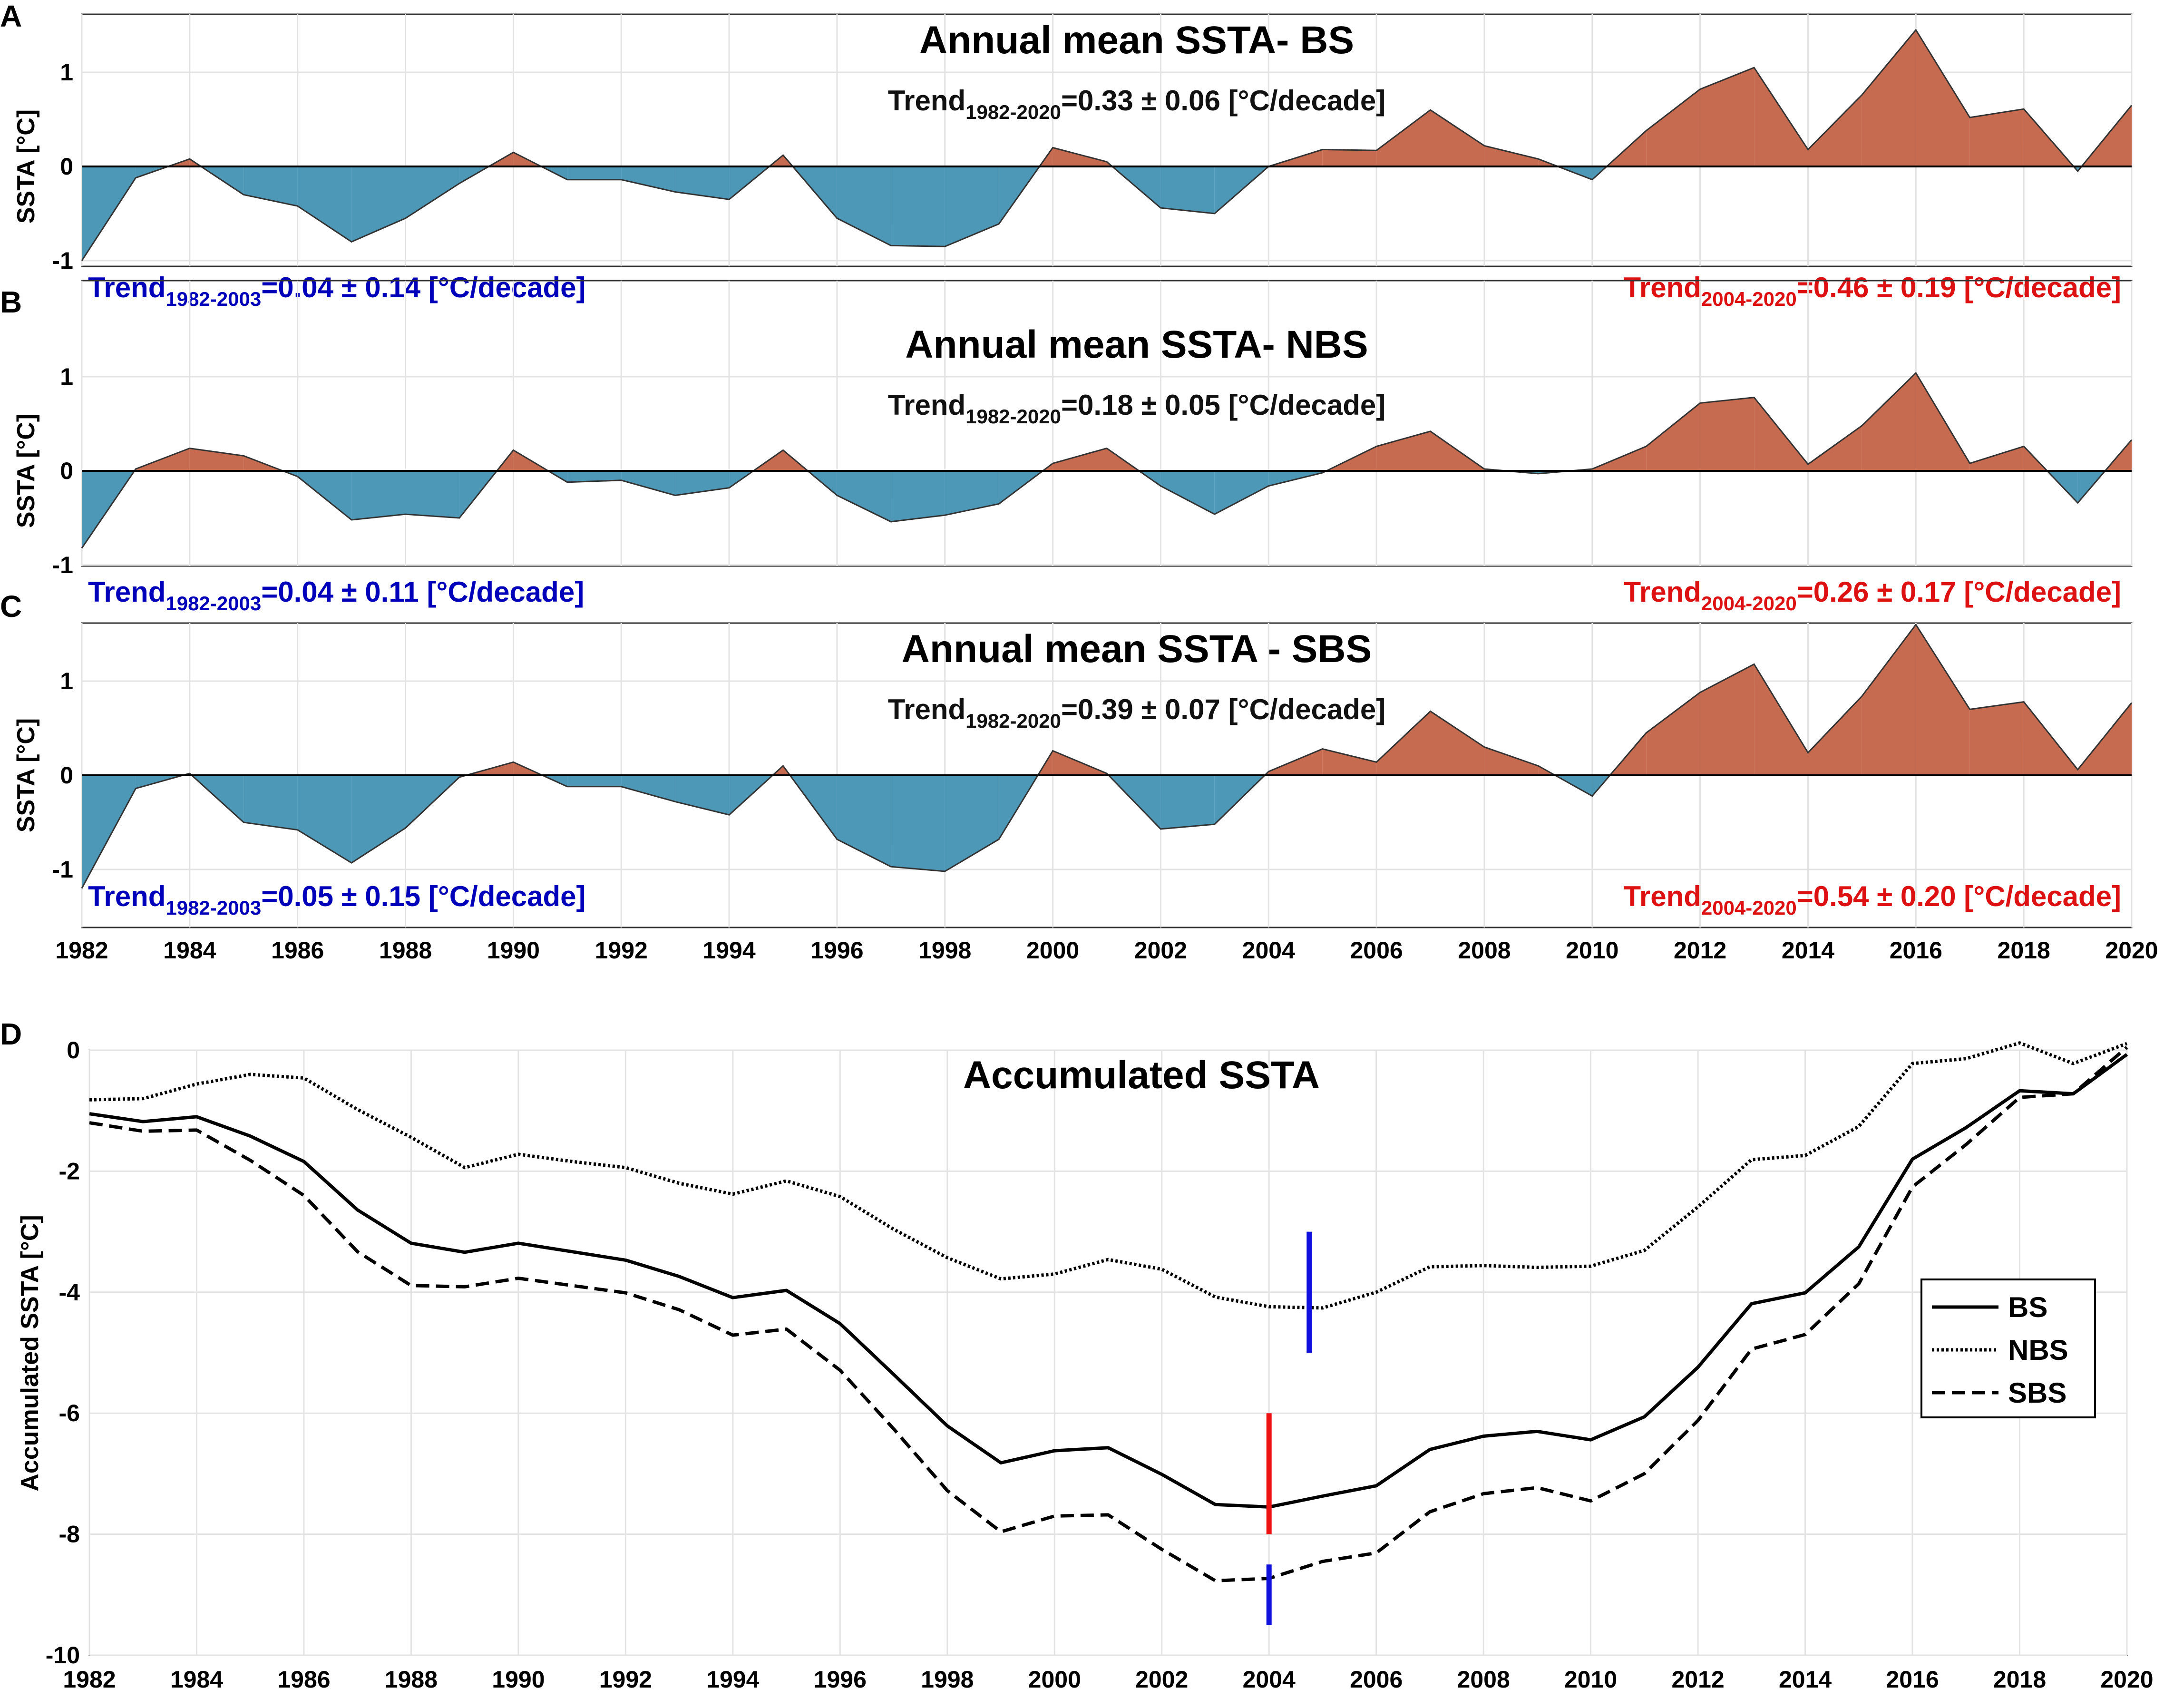  Describe the element at coordinates (63, 1353) in the screenshot. I see `panel-d-yticks: -10 -8 -6 -4 -2 0` at that location.